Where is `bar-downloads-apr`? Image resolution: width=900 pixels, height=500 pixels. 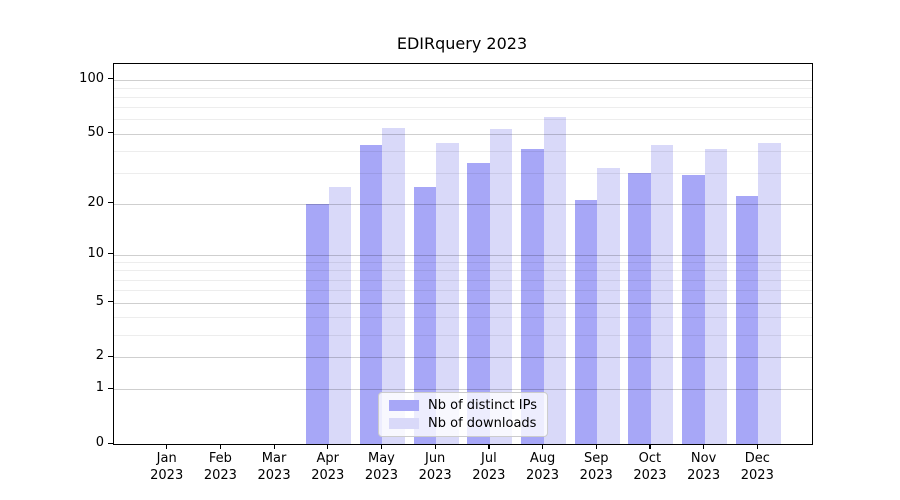 bar-downloads-apr is located at coordinates (340, 315).